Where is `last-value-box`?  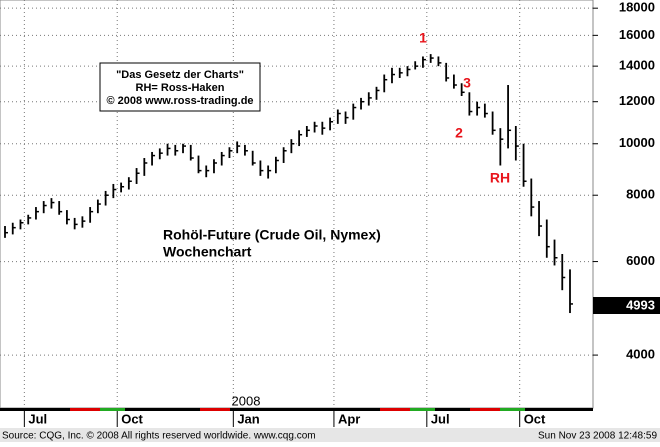
last-value-box is located at coordinates (626, 305).